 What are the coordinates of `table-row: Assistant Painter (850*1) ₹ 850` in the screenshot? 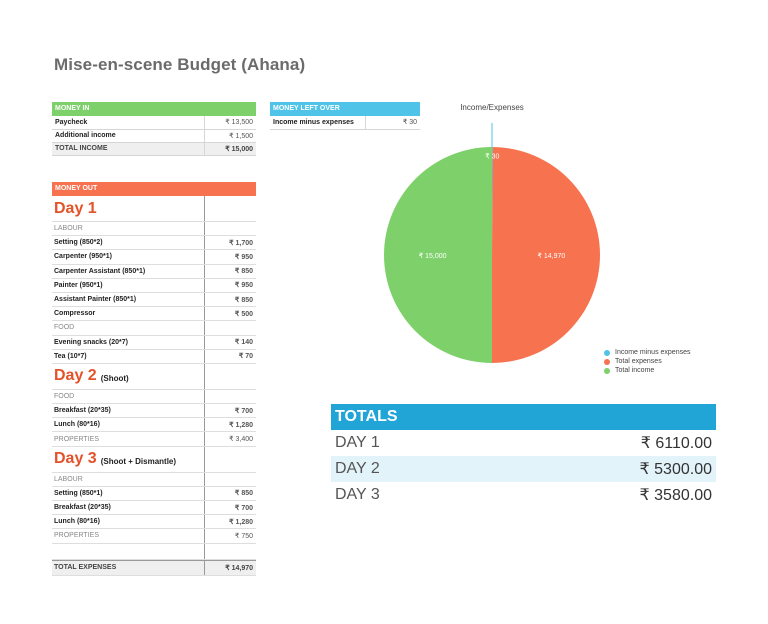 It's located at (154, 300).